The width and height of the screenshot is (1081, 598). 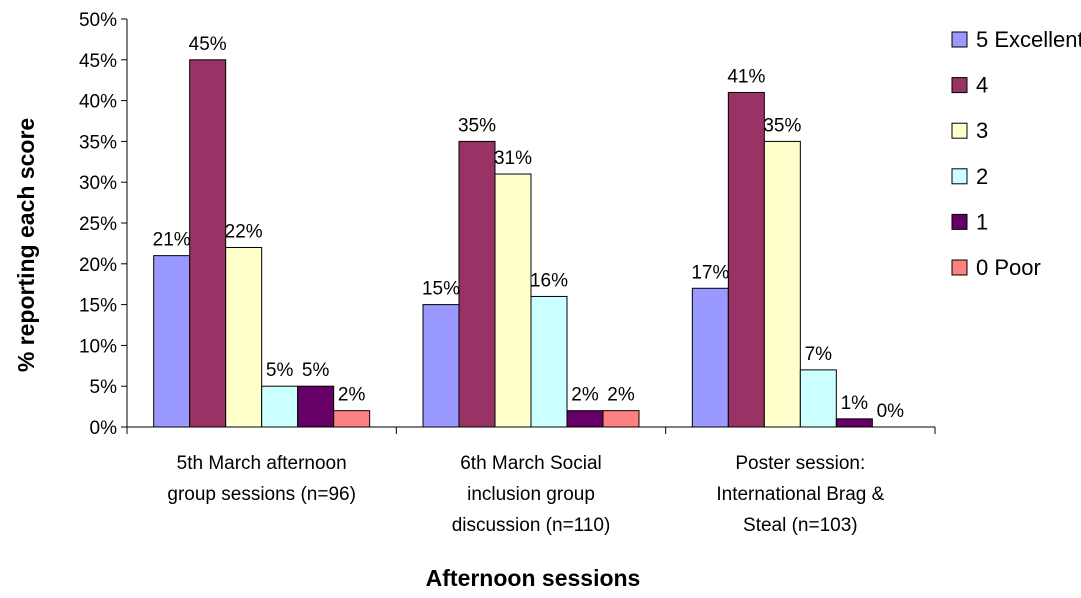 I want to click on y-axis-title: % reporting each score, so click(x=26, y=245).